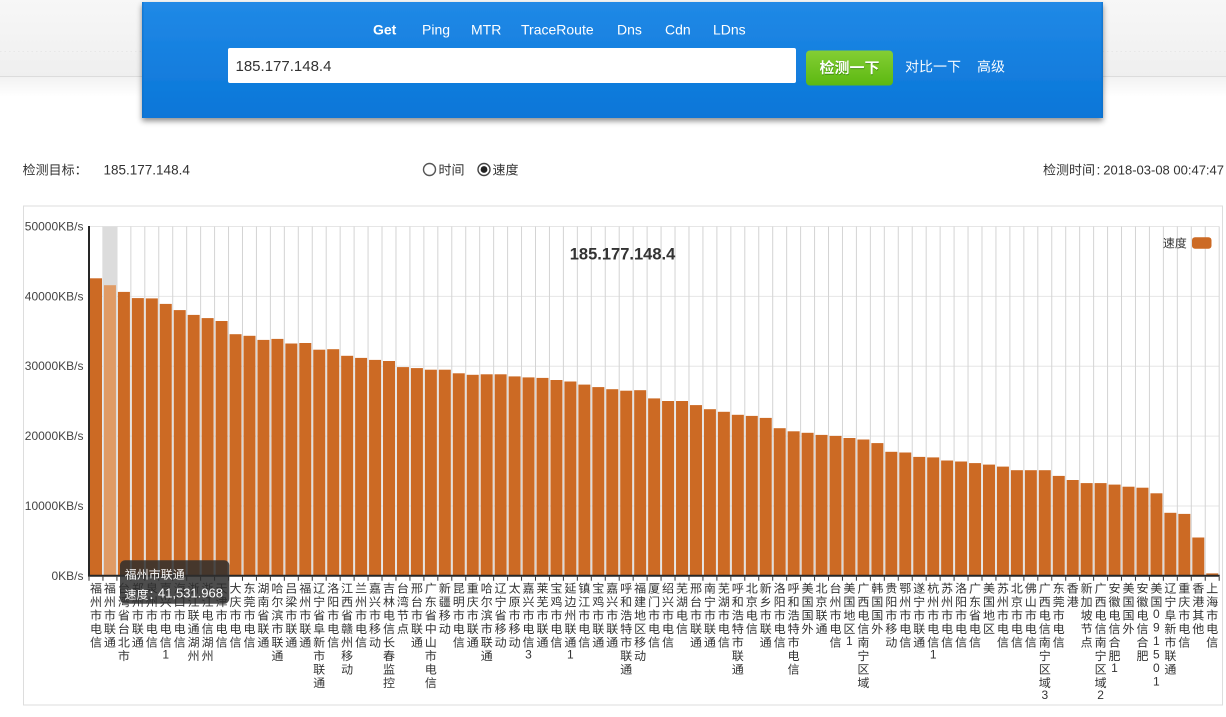 This screenshot has width=1226, height=717. What do you see at coordinates (54, 506) in the screenshot?
I see `svg-text: 10000KB/s` at bounding box center [54, 506].